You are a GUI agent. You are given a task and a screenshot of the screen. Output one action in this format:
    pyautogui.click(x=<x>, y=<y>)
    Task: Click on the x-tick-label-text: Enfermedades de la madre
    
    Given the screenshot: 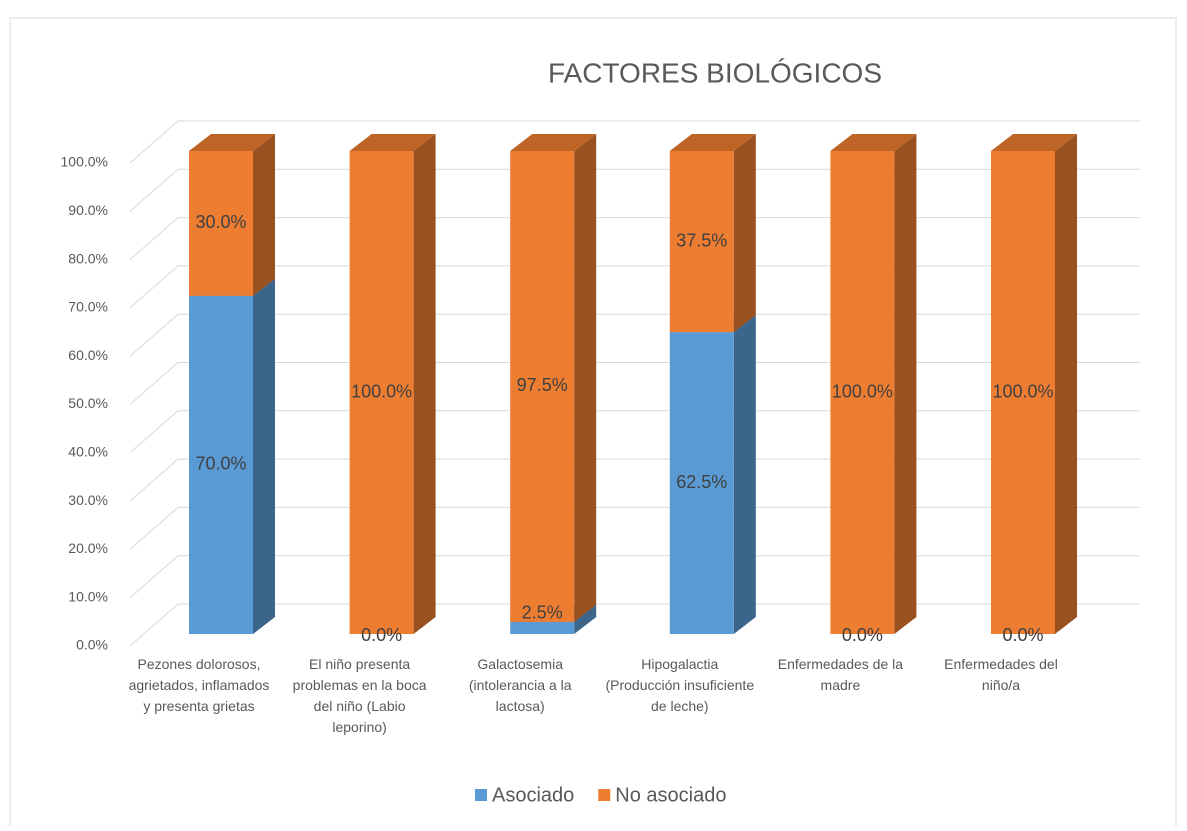 What is the action you would take?
    pyautogui.click(x=840, y=674)
    